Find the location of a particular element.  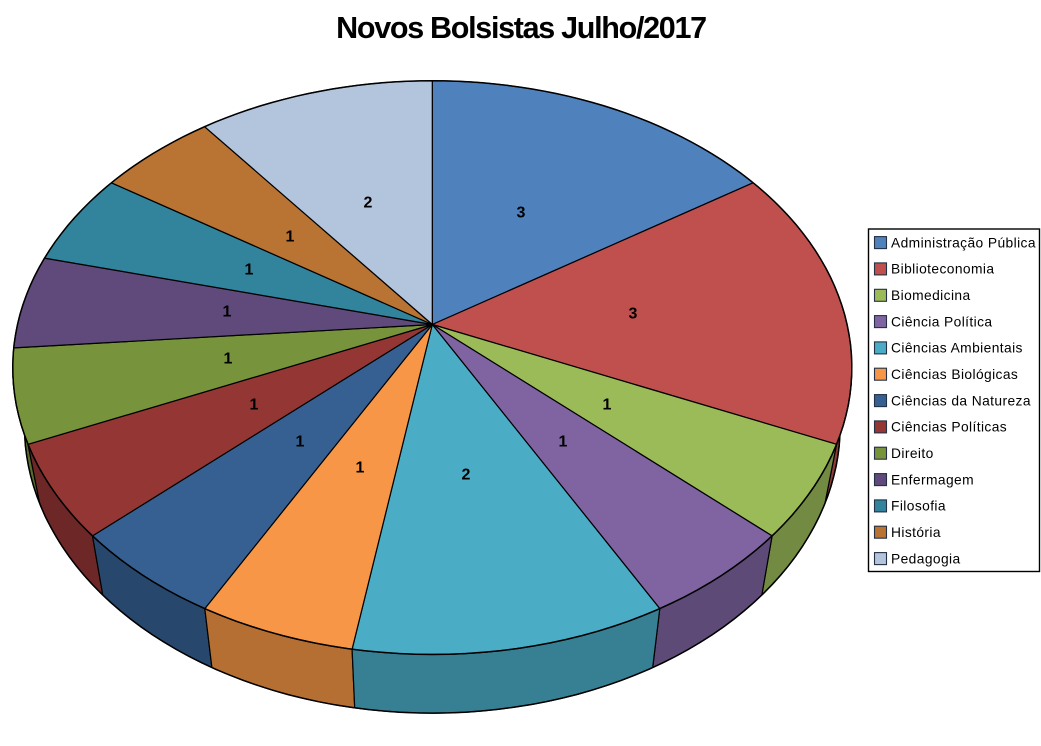

svg-text: Ciência Política is located at coordinates (942, 321).